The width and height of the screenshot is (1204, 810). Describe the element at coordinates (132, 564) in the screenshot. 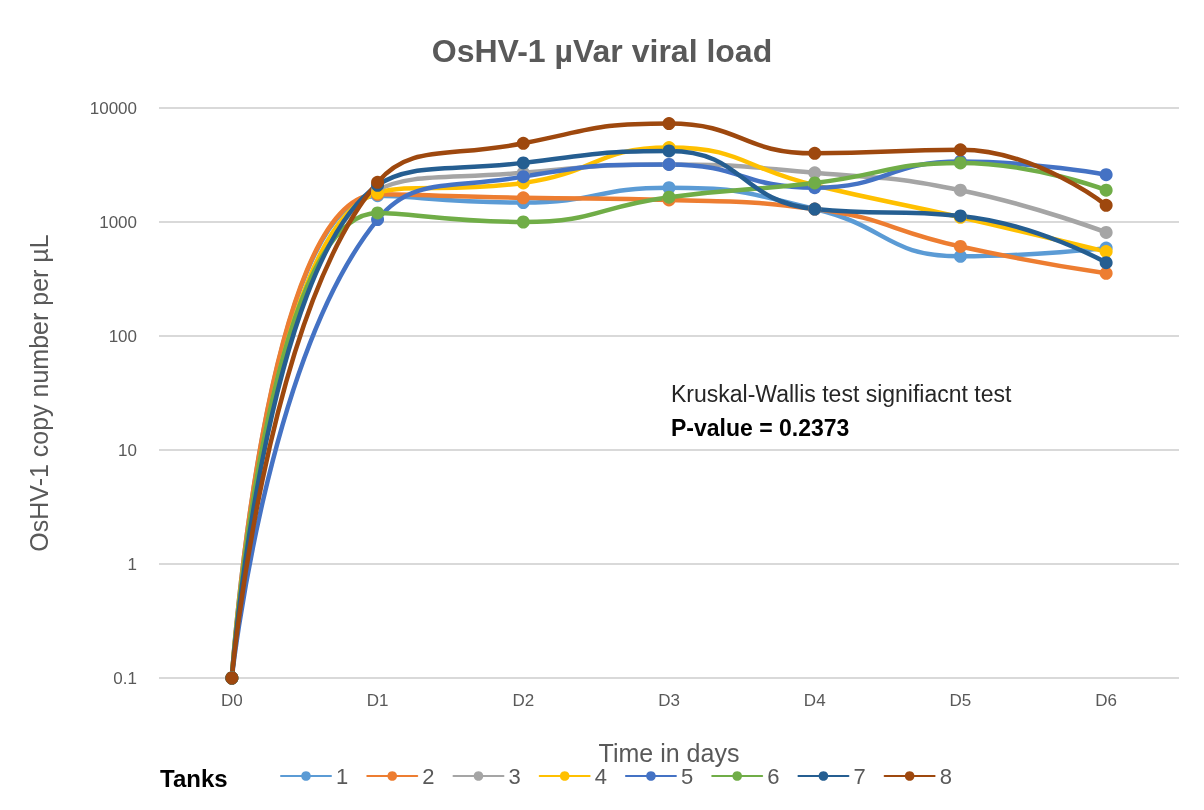

I see `y-tick-label: 1` at that location.